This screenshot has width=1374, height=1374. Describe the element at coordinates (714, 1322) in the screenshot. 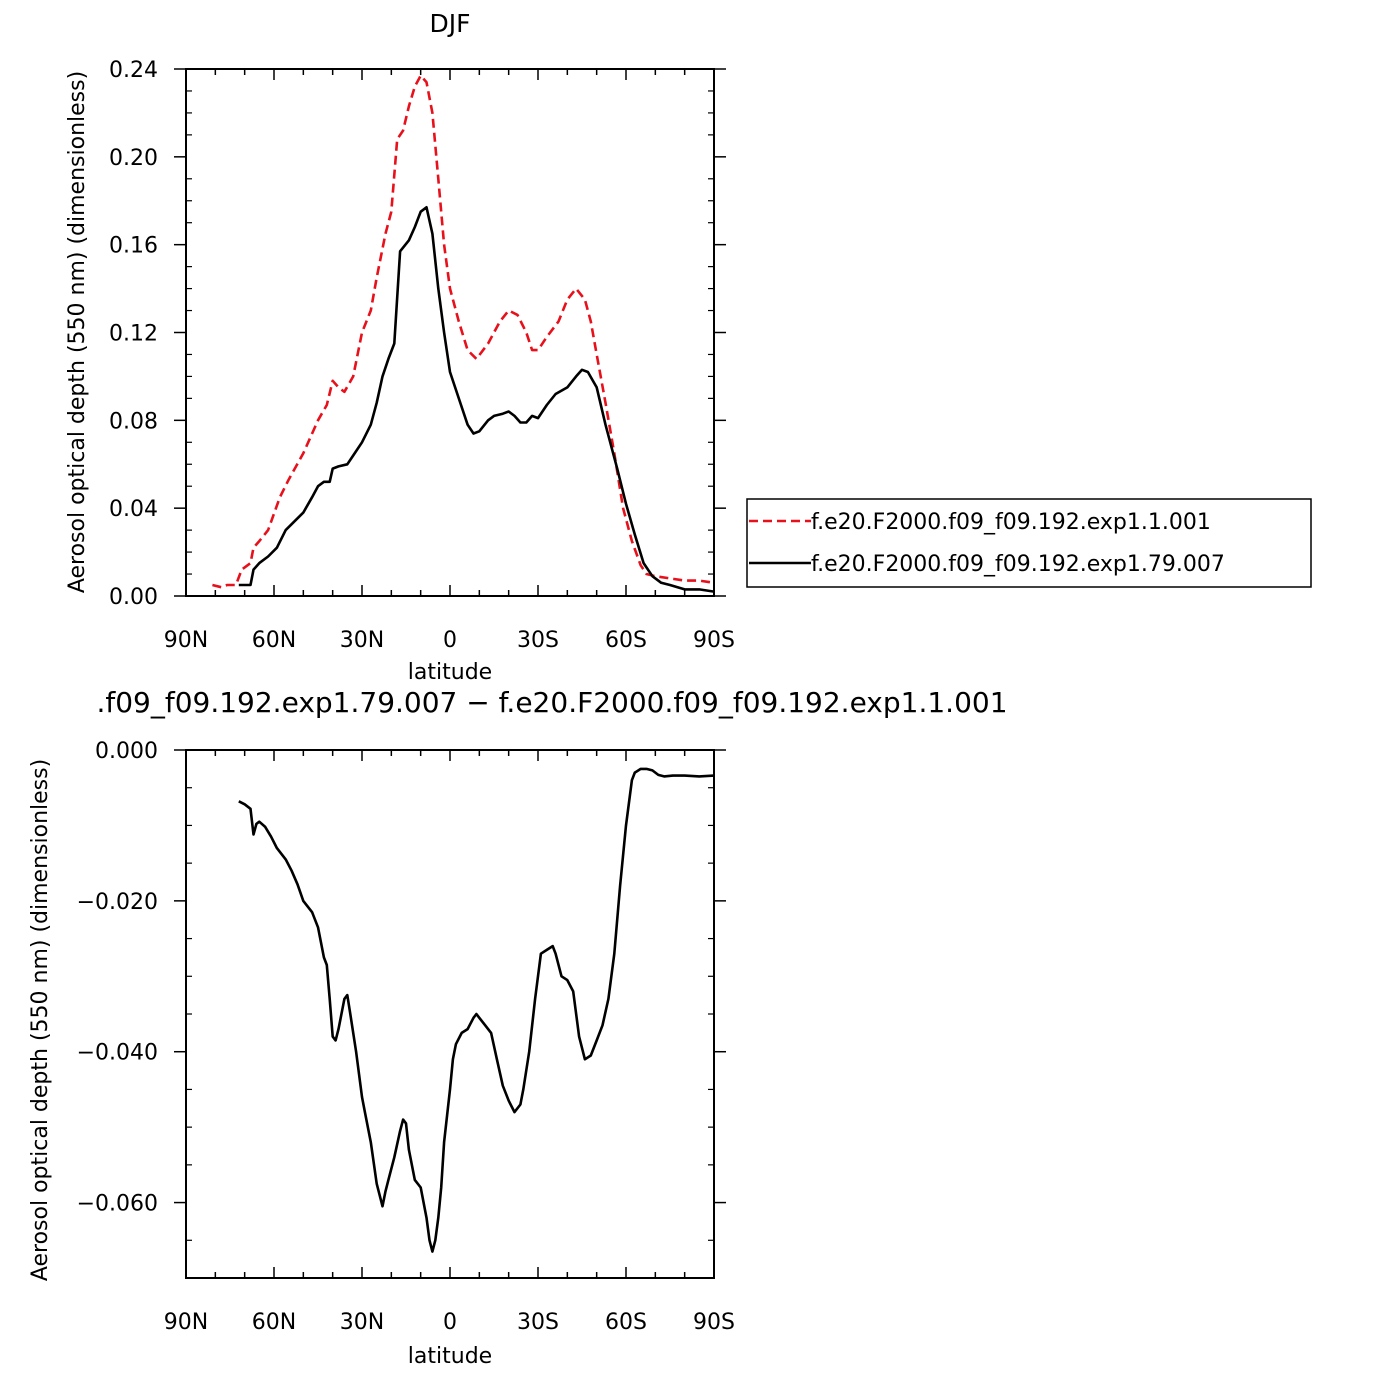

I see `bottom-x-tick-label: 90S` at that location.